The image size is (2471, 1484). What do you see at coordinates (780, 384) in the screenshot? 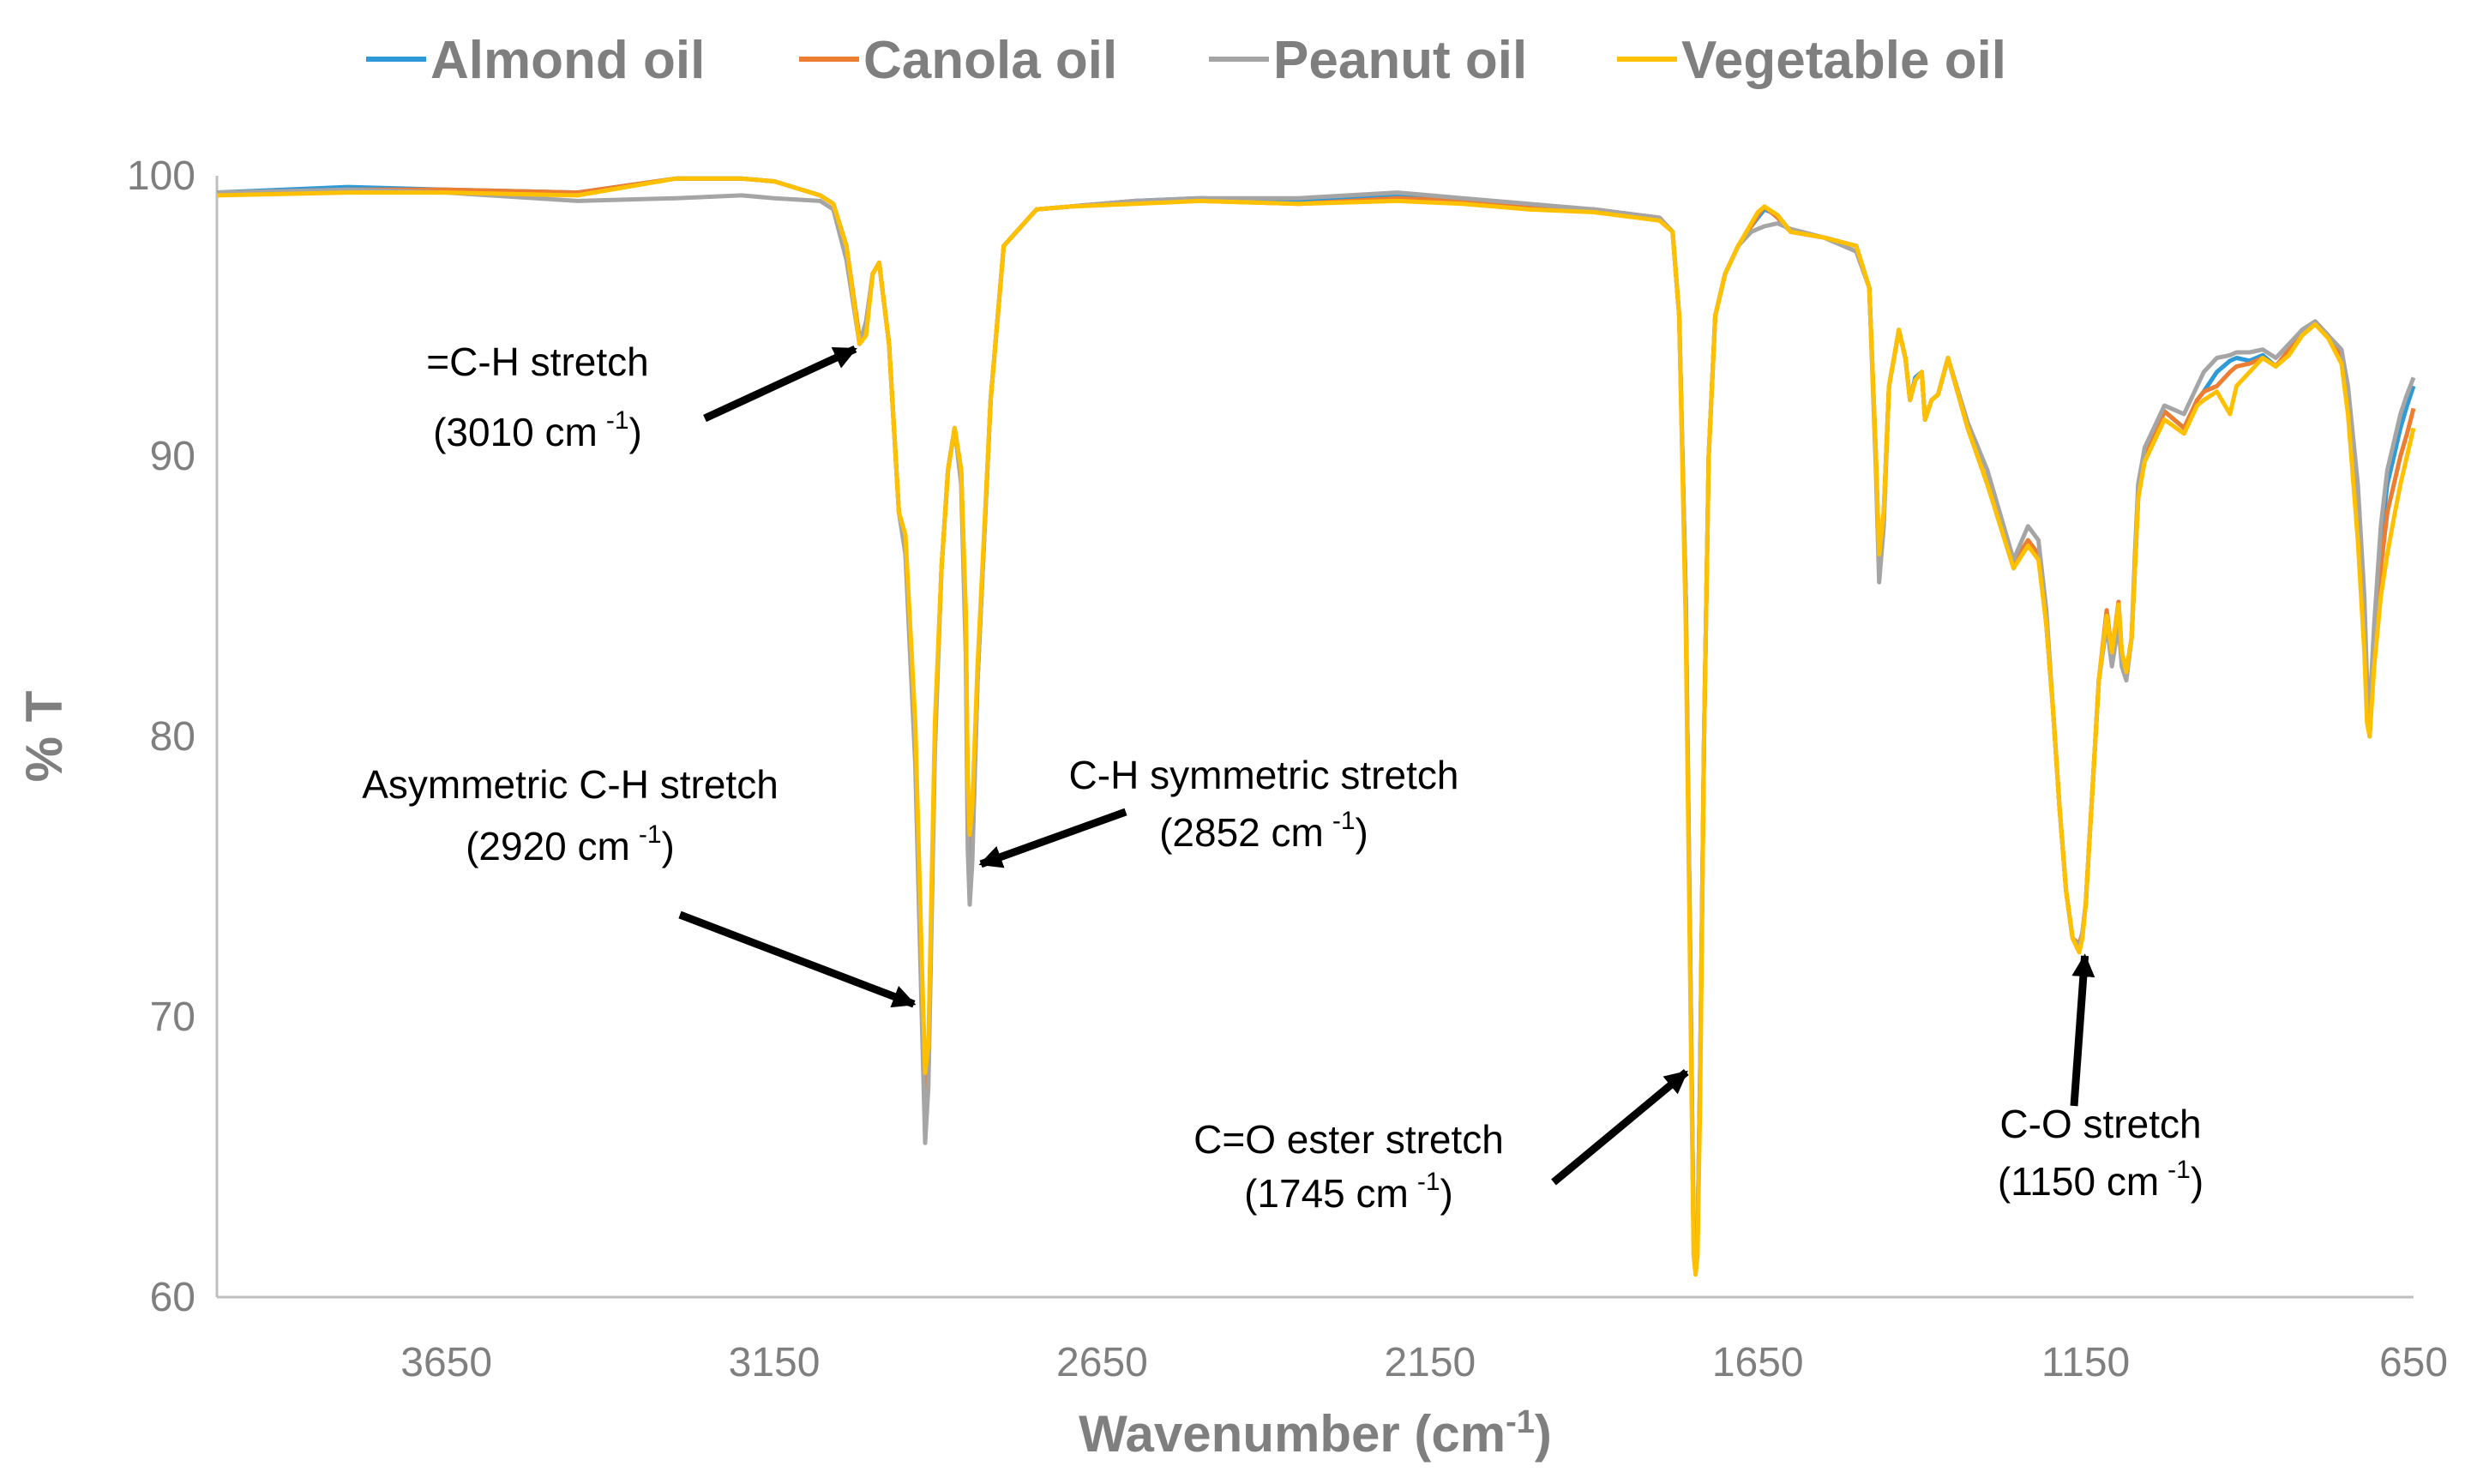
I see `arrow-ch-stretch` at bounding box center [780, 384].